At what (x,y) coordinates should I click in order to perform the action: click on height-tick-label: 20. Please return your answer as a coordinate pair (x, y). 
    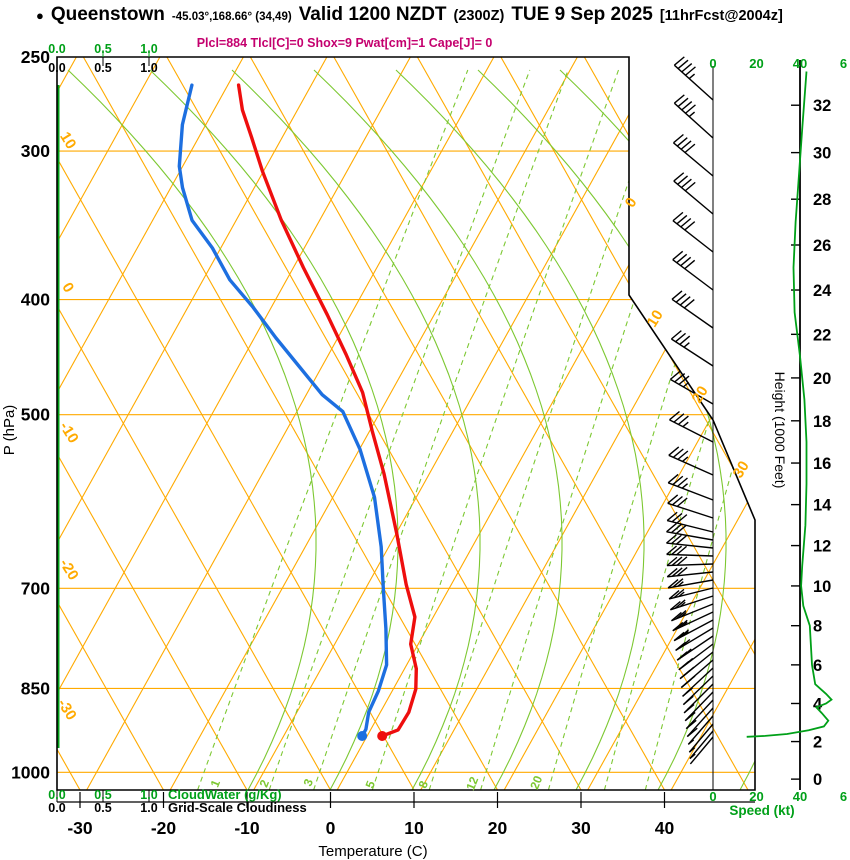
    Looking at the image, I should click on (822, 379).